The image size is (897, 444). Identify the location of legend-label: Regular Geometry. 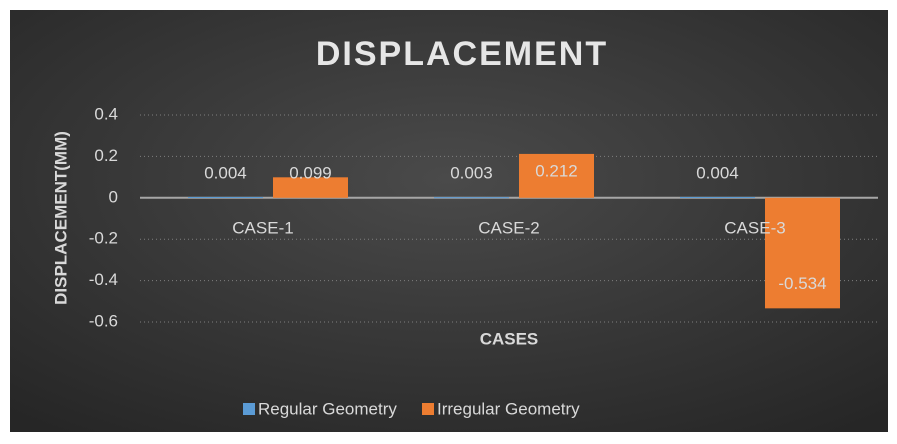
(327, 408).